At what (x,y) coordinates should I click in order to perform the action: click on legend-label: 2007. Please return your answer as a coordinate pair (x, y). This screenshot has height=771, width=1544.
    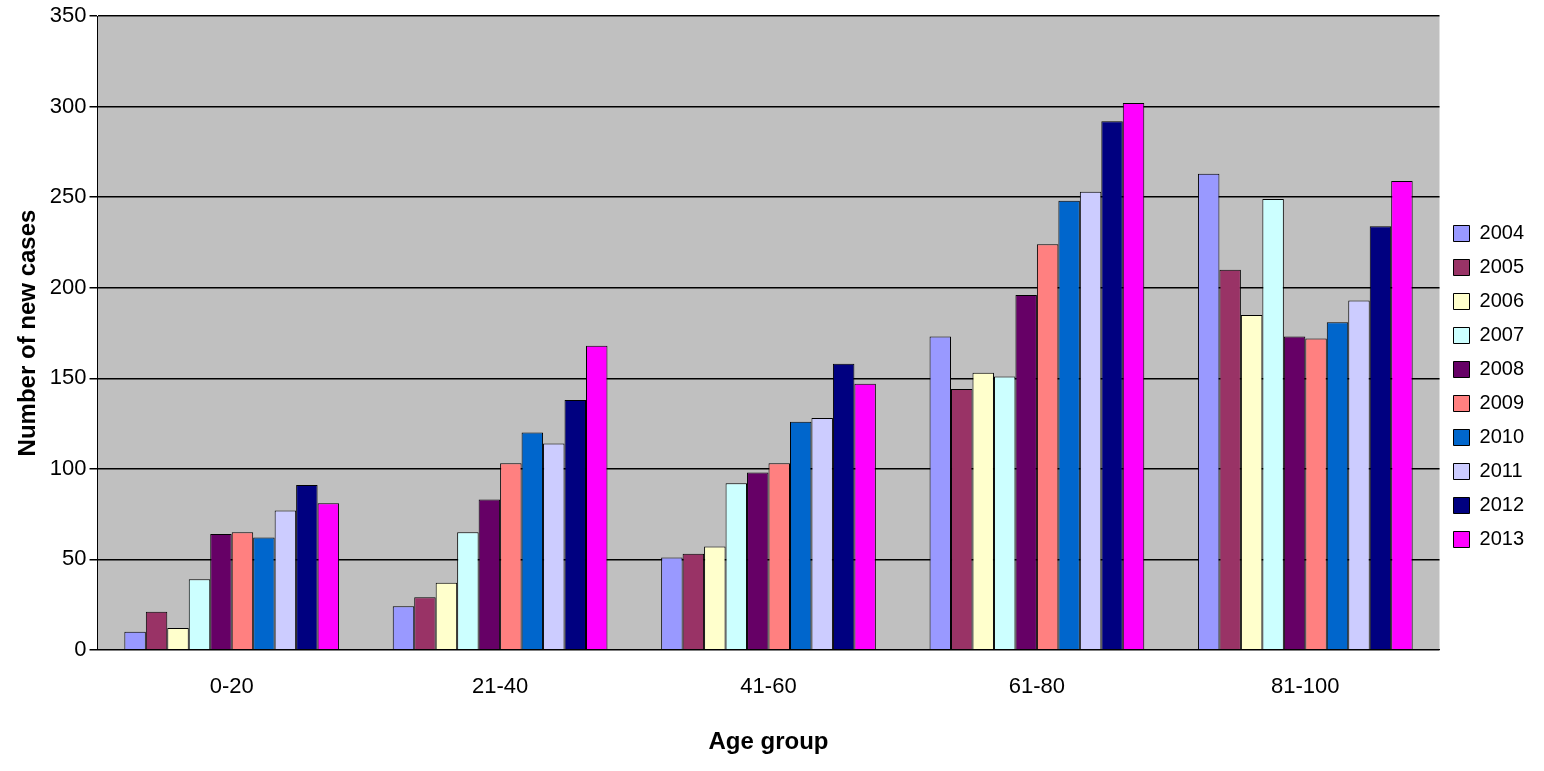
    Looking at the image, I should click on (1502, 334).